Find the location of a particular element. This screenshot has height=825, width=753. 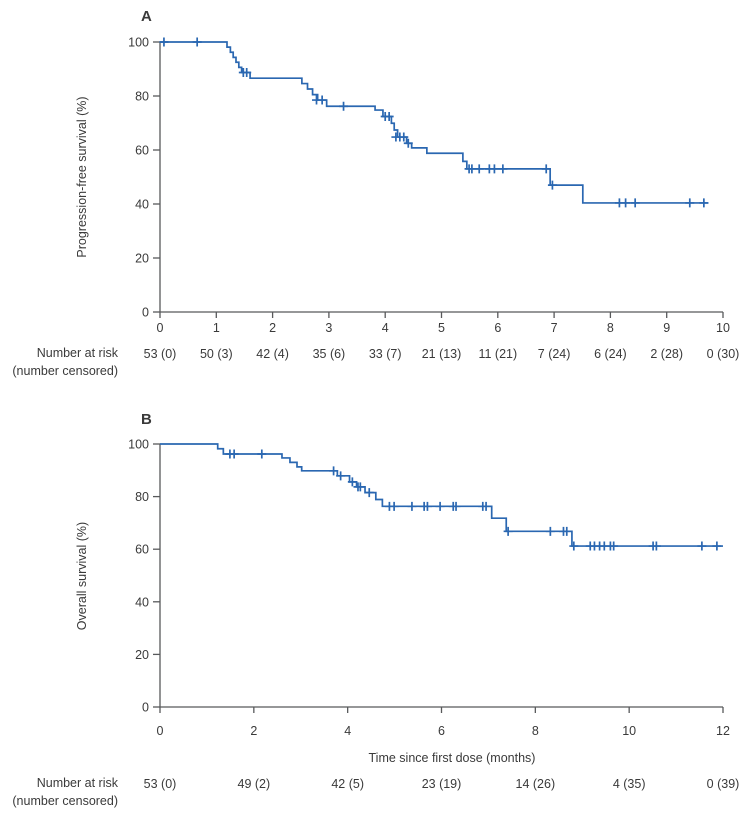

risk-count: 11 (21) is located at coordinates (497, 354).